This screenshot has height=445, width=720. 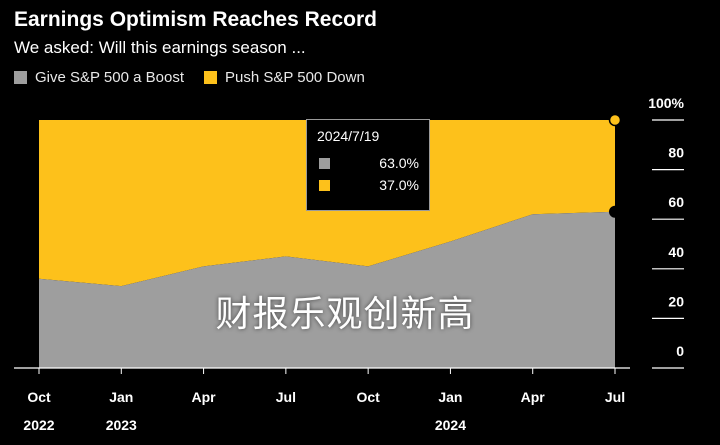 I want to click on legend-swatch-down, so click(x=210, y=77).